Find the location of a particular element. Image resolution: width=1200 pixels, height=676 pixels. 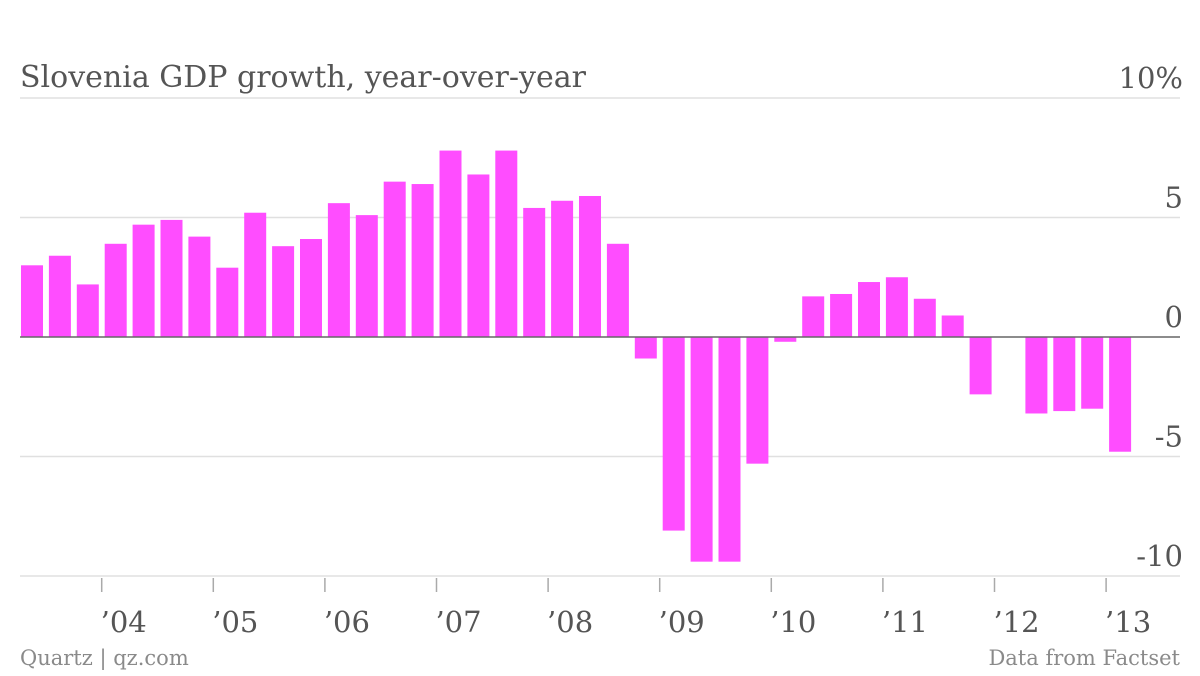

x-tick-label: ’10 is located at coordinates (793, 622).